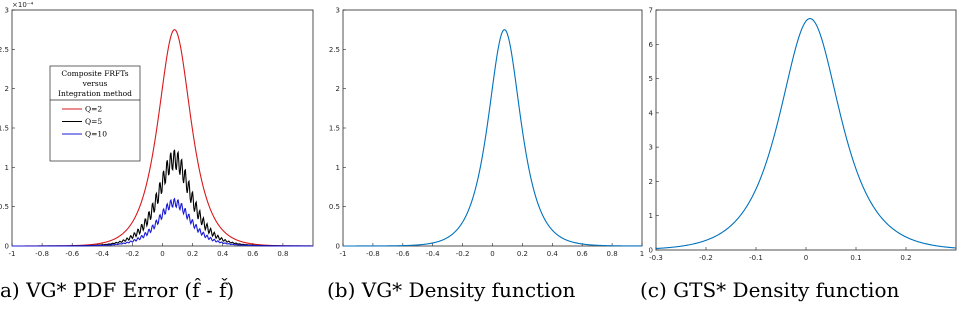 This screenshot has height=320, width=960. Describe the element at coordinates (451, 290) in the screenshot. I see `panel-b-caption: (b) VG* Density function` at that location.